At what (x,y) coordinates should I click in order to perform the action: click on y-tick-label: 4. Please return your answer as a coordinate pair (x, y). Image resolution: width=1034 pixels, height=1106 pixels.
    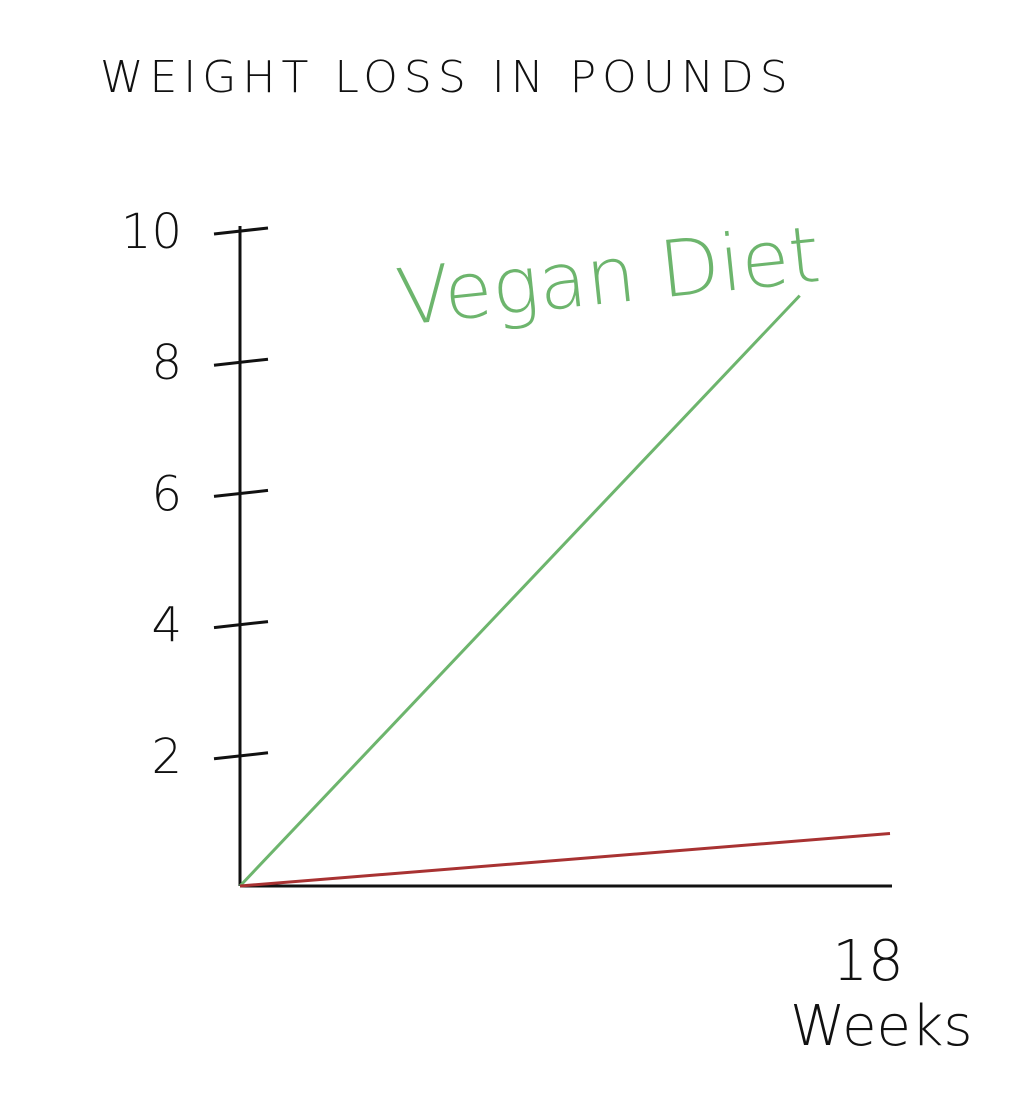
    Looking at the image, I should click on (166, 626).